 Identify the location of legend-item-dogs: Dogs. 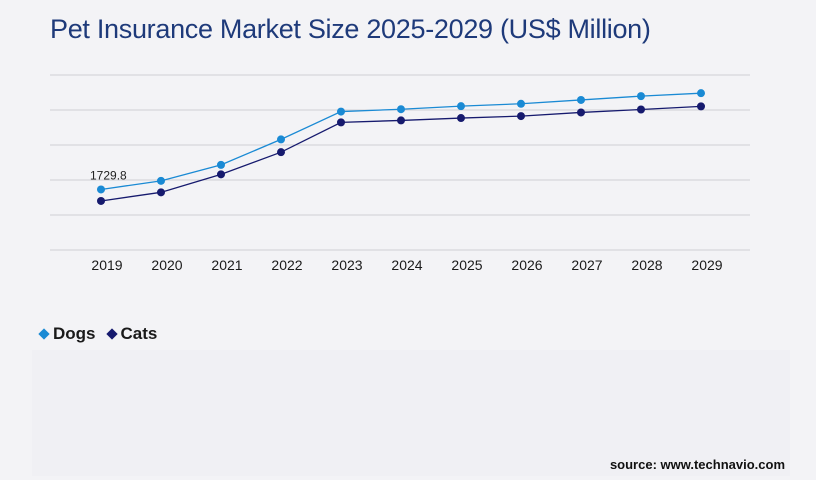
(67, 334).